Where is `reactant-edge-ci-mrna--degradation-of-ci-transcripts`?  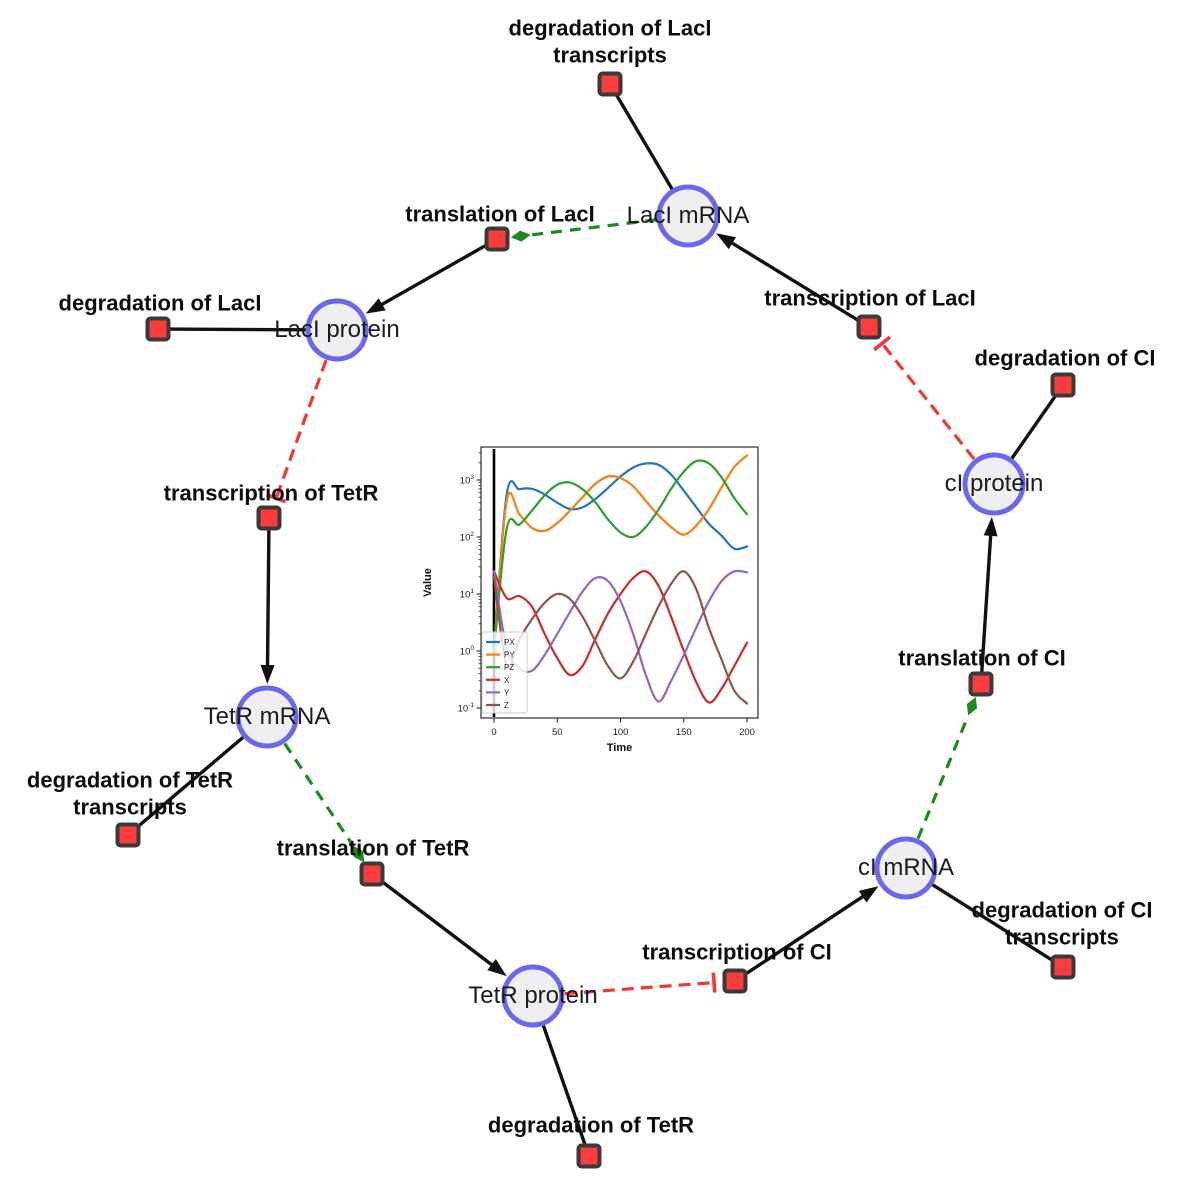 reactant-edge-ci-mrna--degradation-of-ci-transcripts is located at coordinates (994, 923).